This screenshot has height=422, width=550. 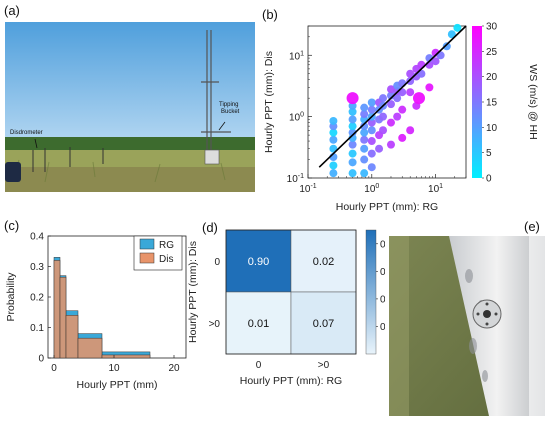 I want to click on colorbar-tick-label: 0, so click(x=489, y=179).